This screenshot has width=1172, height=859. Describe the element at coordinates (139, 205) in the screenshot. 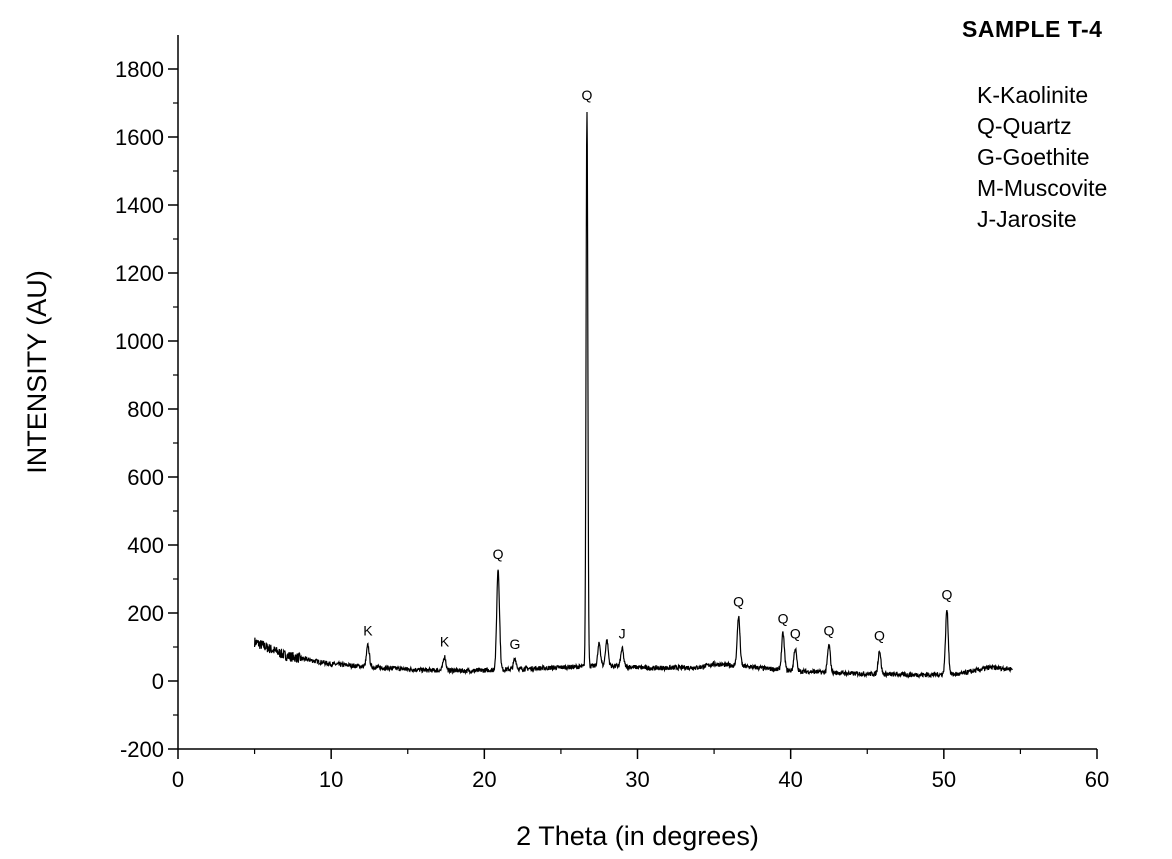

I see `y-tick-label: 1400` at that location.